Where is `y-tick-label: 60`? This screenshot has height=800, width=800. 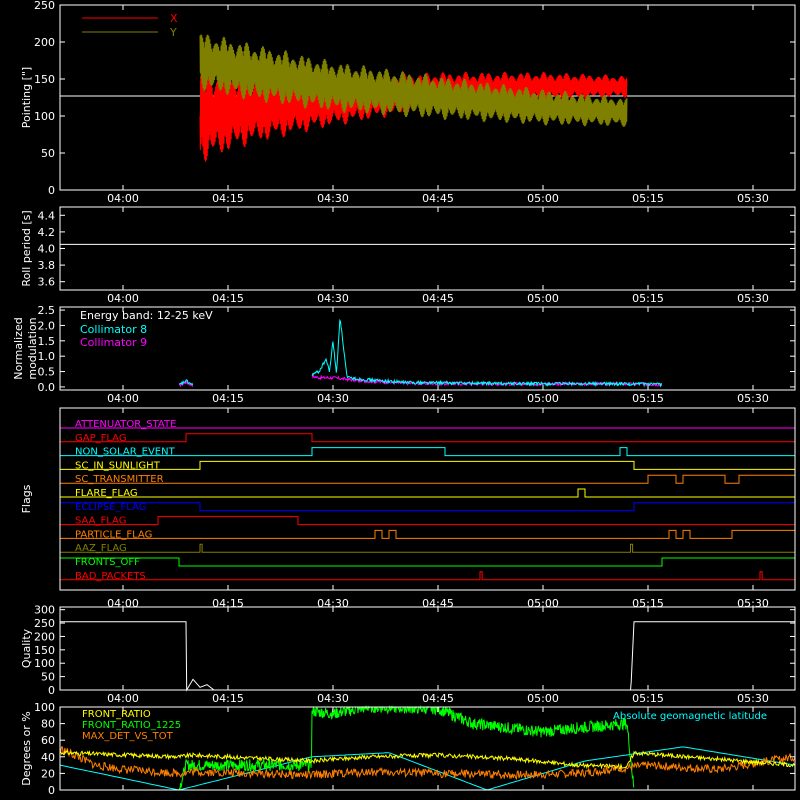 y-tick-label: 60 is located at coordinates (48, 740).